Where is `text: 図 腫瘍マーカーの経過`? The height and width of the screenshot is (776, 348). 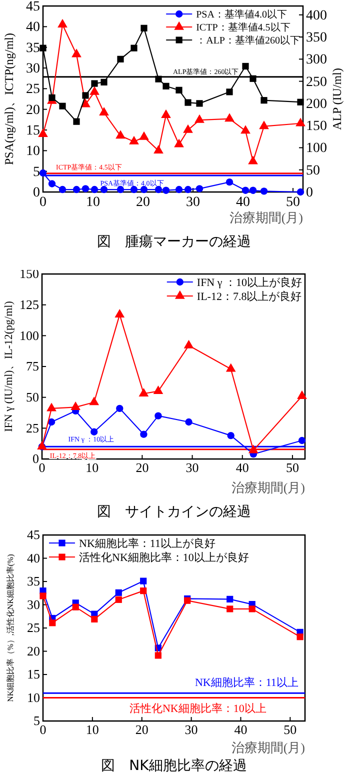
text: 図 腫瘍マーカーの経過 is located at coordinates (174, 242).